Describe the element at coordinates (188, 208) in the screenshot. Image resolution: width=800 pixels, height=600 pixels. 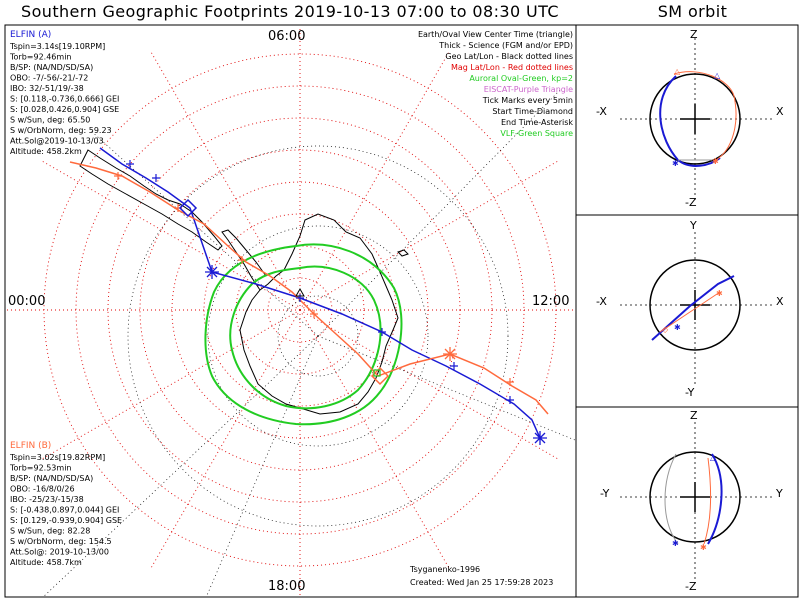
I see `probe-a-start-diamond` at that location.